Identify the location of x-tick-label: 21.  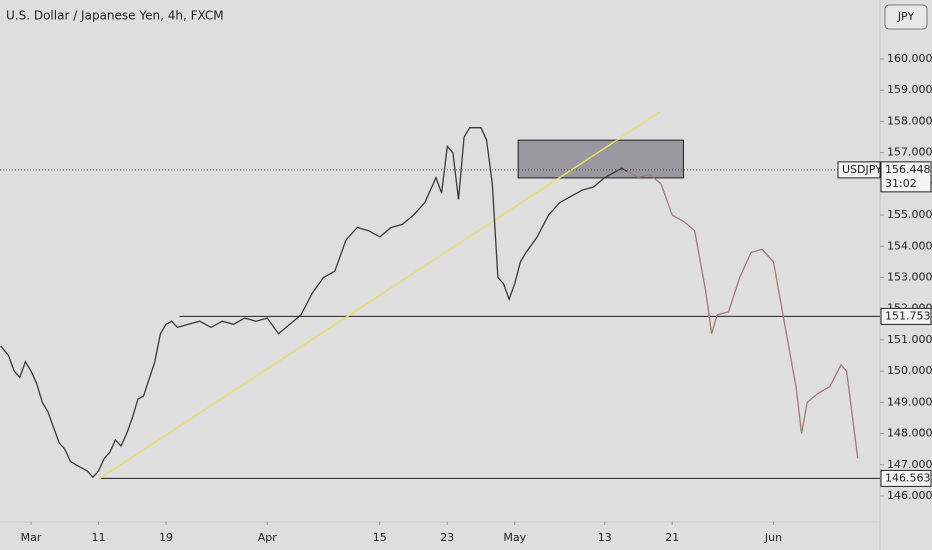
(672, 537).